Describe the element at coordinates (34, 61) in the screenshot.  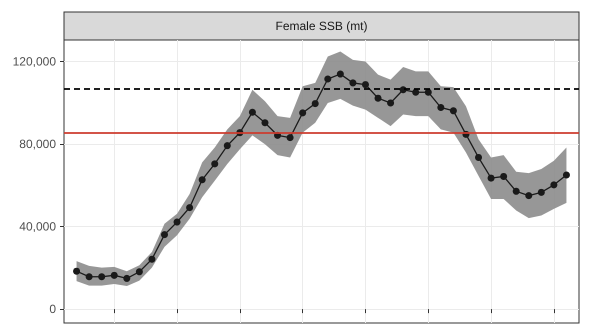
I see `y-tick-label: 120,000` at that location.